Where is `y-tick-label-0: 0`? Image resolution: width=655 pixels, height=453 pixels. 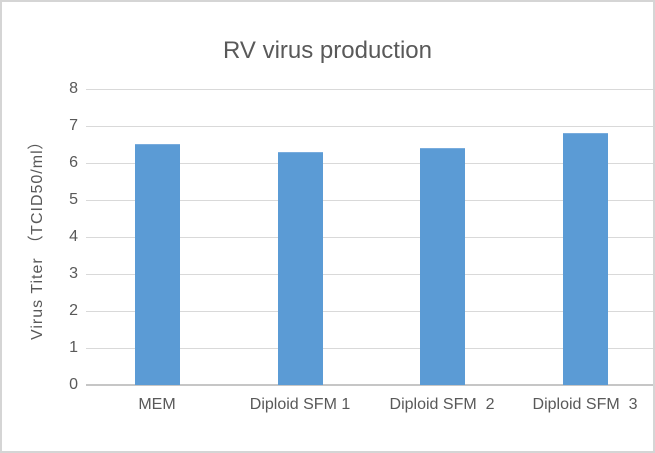 y-tick-label-0: 0 is located at coordinates (73, 384).